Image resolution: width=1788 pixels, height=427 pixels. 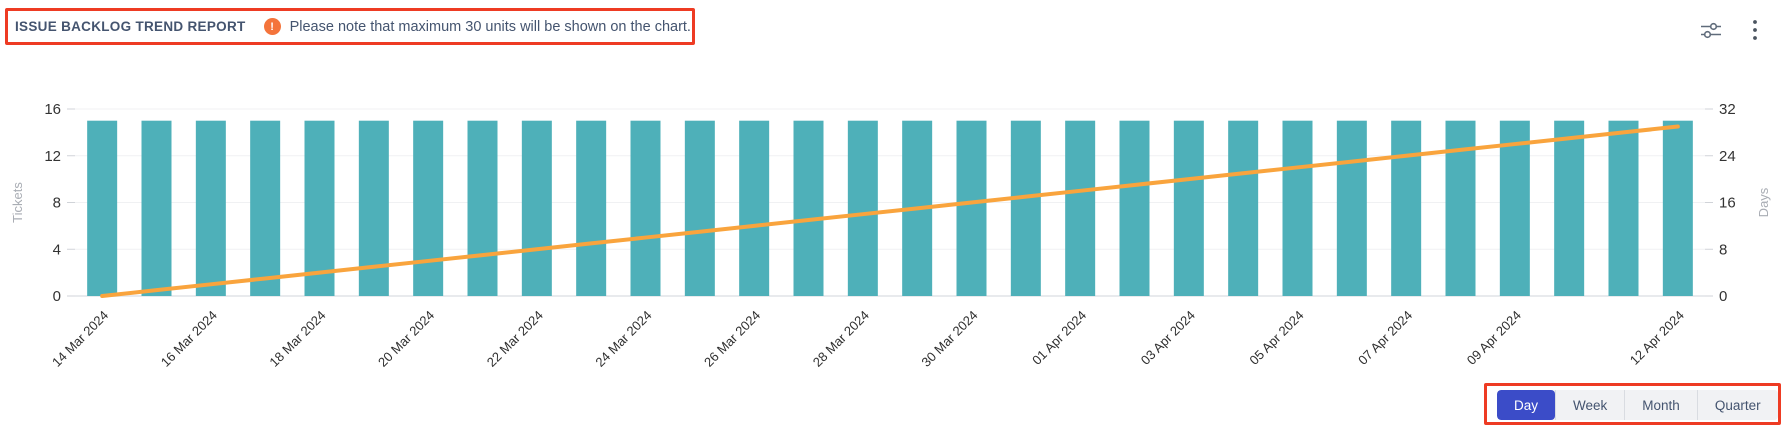 What do you see at coordinates (1727, 156) in the screenshot?
I see `right-axis-tick-label: 24` at bounding box center [1727, 156].